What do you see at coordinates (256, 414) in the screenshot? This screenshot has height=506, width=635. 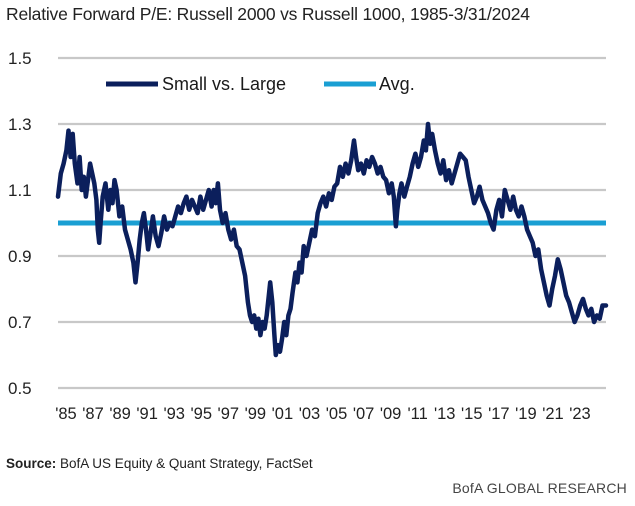 I see `x-tick-label: '99` at bounding box center [256, 414].